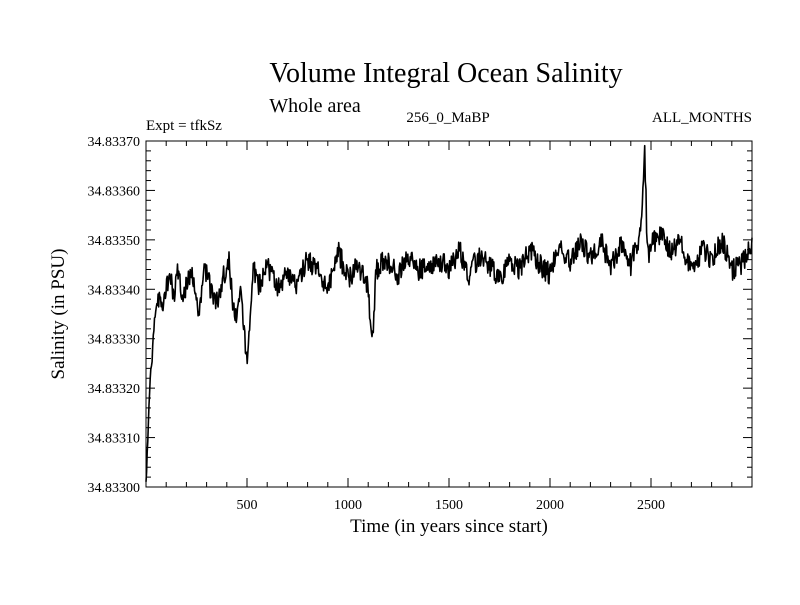 This screenshot has width=800, height=605. What do you see at coordinates (447, 118) in the screenshot?
I see `period-label: 256_0_MaBP` at bounding box center [447, 118].